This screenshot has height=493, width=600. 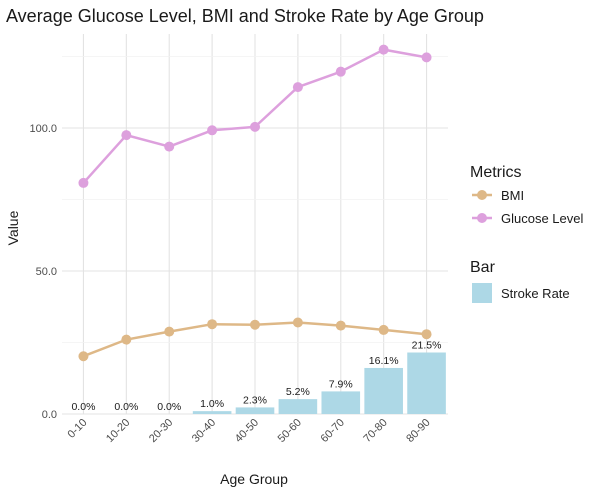 What do you see at coordinates (161, 431) in the screenshot?
I see `x-tick-label: 20-30` at bounding box center [161, 431].